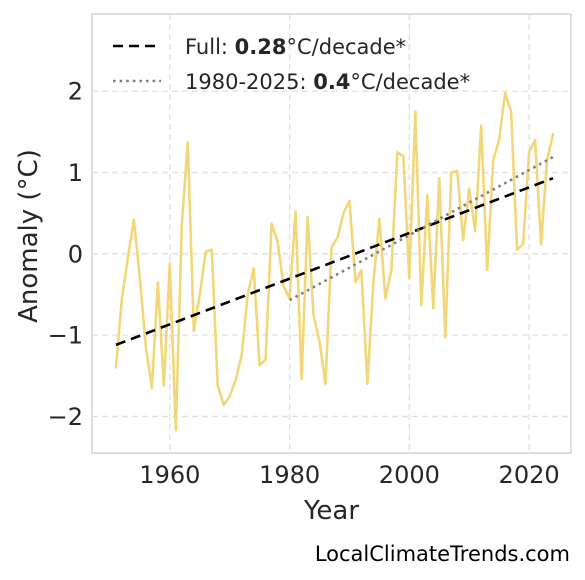  Describe the element at coordinates (327, 82) in the screenshot. I see `legend-recent-label: 1980-2025: 0.4°C/decade*` at that location.